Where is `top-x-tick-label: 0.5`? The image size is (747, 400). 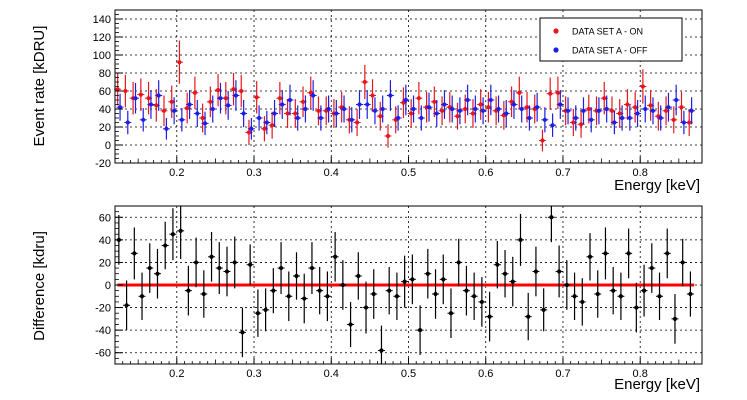
top-x-tick-label: 0.5 is located at coordinates (408, 173).